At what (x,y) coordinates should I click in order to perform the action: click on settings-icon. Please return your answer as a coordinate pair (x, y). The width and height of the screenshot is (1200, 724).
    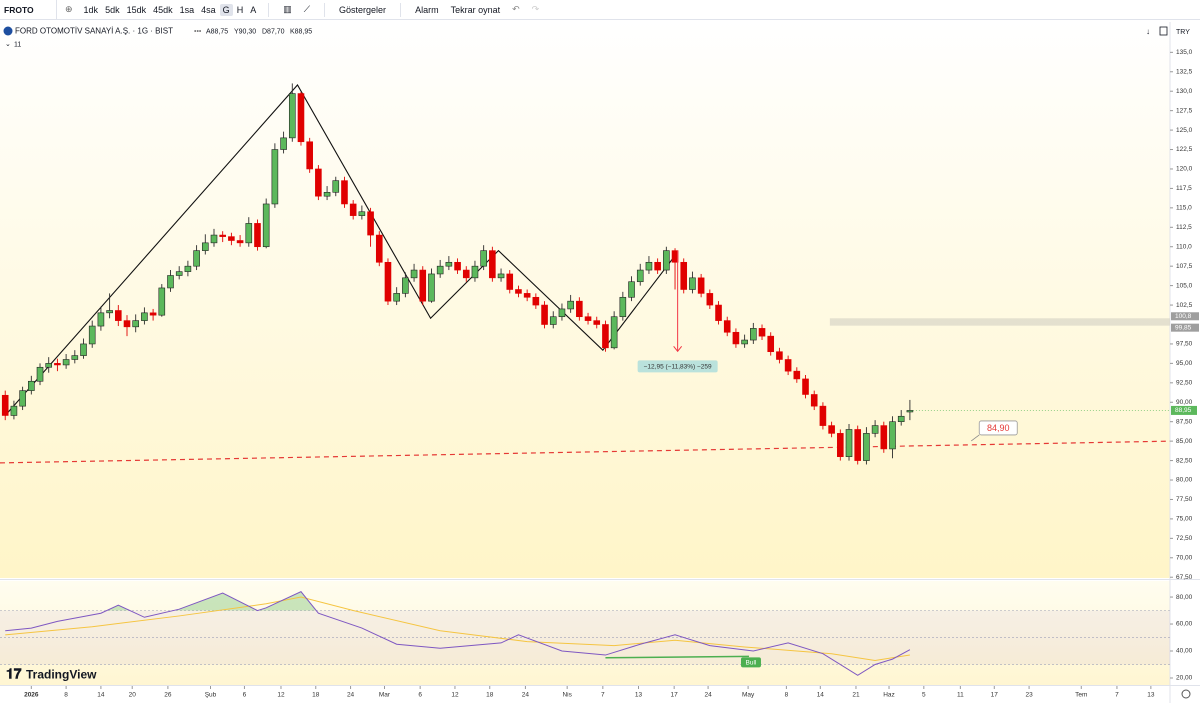
    Looking at the image, I should click on (1186, 694).